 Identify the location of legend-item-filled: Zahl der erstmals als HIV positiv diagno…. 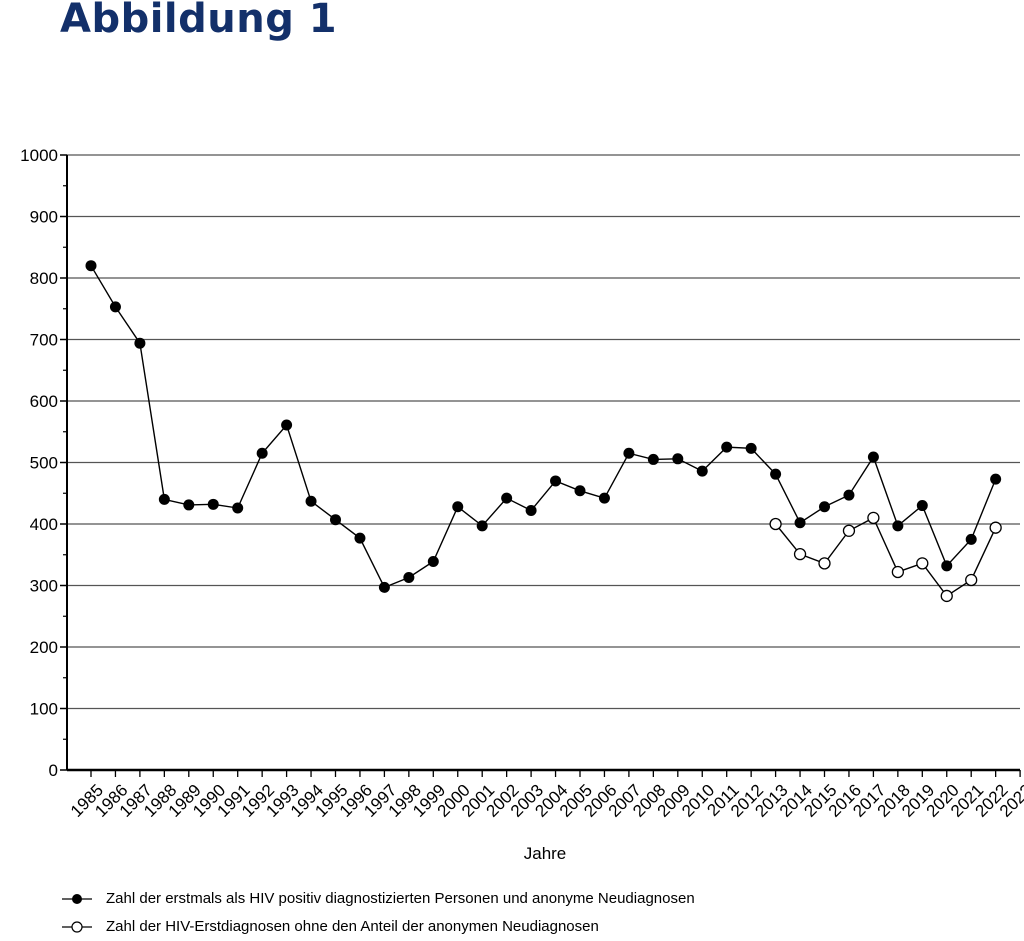
(378, 898).